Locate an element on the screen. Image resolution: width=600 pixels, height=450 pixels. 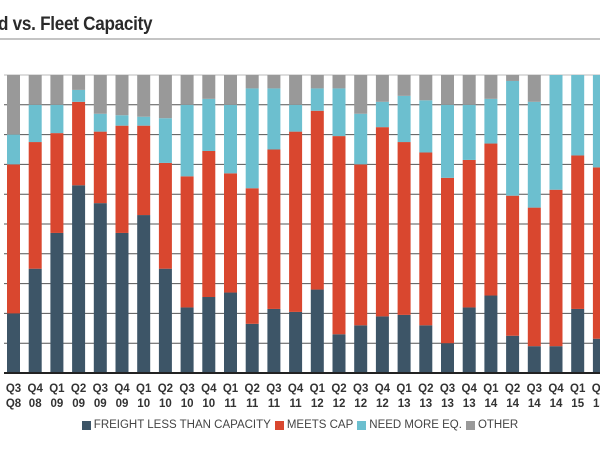
bar-segment-need-more-eq--25 is located at coordinates (556, 132).